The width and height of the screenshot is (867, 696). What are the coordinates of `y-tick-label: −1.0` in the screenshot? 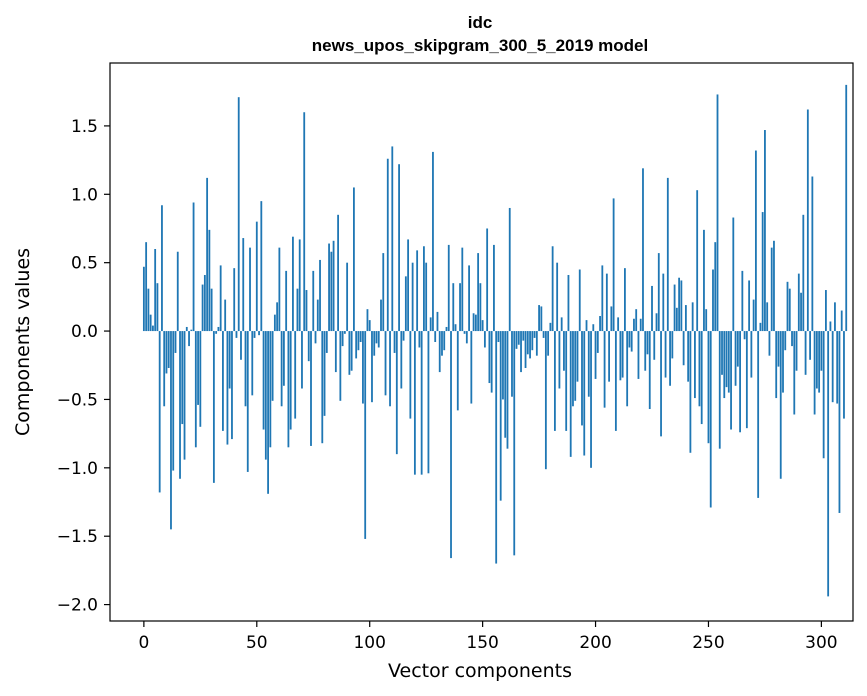 It's located at (77, 469).